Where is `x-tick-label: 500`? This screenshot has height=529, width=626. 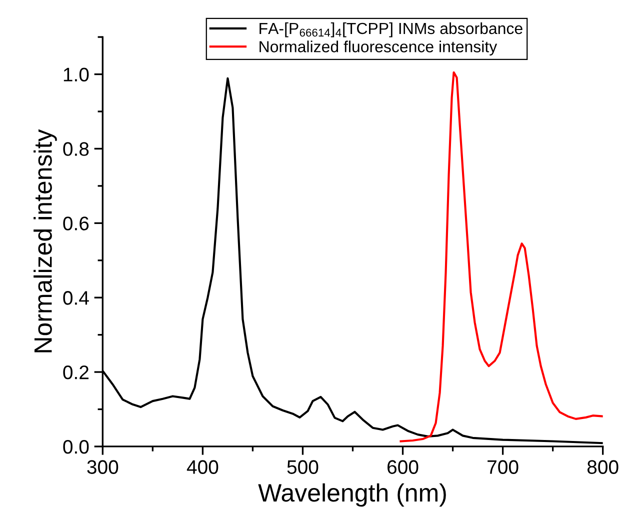 x-tick-label: 500 is located at coordinates (302, 467).